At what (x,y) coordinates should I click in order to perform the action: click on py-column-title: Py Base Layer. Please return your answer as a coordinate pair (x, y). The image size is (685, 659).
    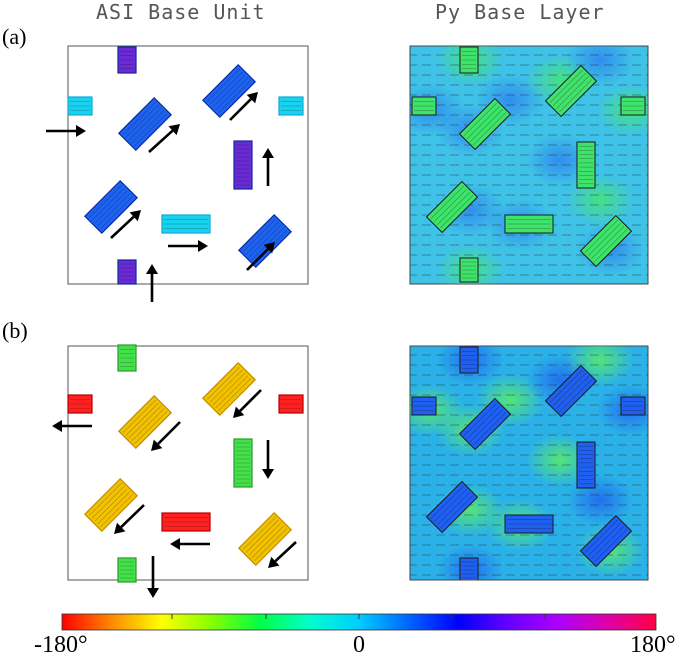
    Looking at the image, I should click on (520, 12).